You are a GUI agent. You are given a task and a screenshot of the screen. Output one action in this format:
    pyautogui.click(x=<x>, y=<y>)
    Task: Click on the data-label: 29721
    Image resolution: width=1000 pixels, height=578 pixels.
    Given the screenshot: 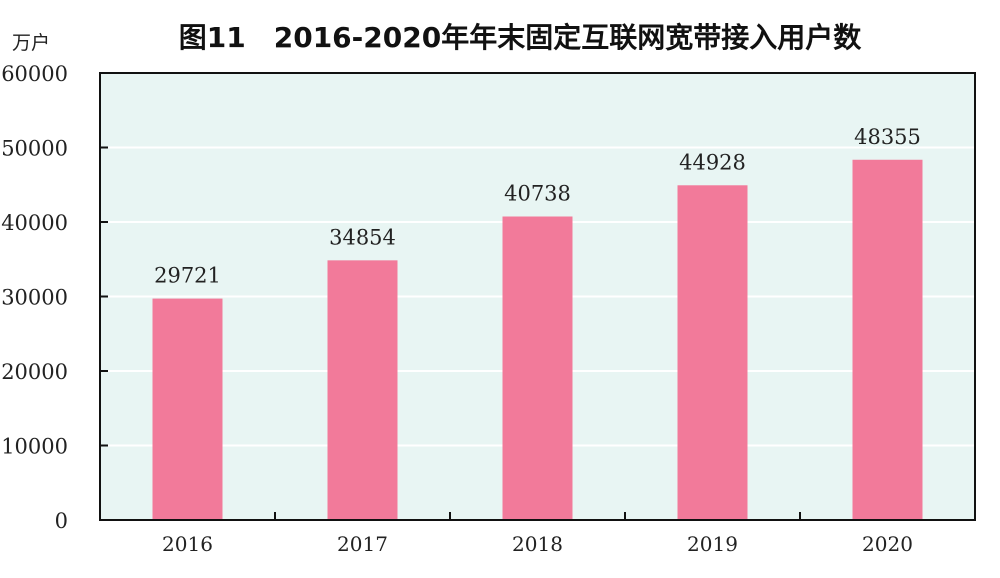 What is the action you would take?
    pyautogui.click(x=187, y=276)
    